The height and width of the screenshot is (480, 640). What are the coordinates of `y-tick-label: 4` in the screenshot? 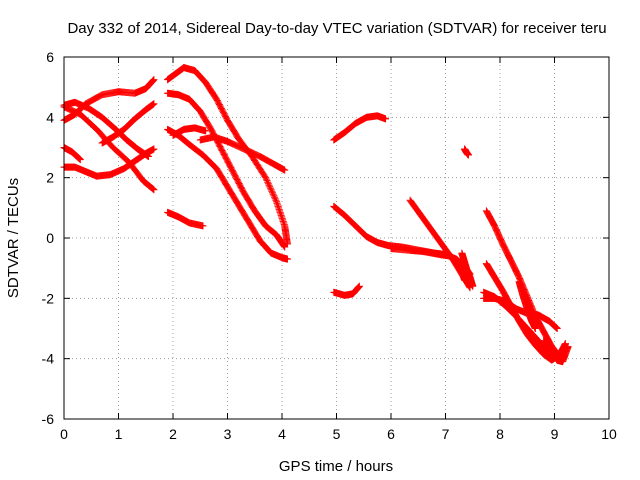 It's located at (50, 117).